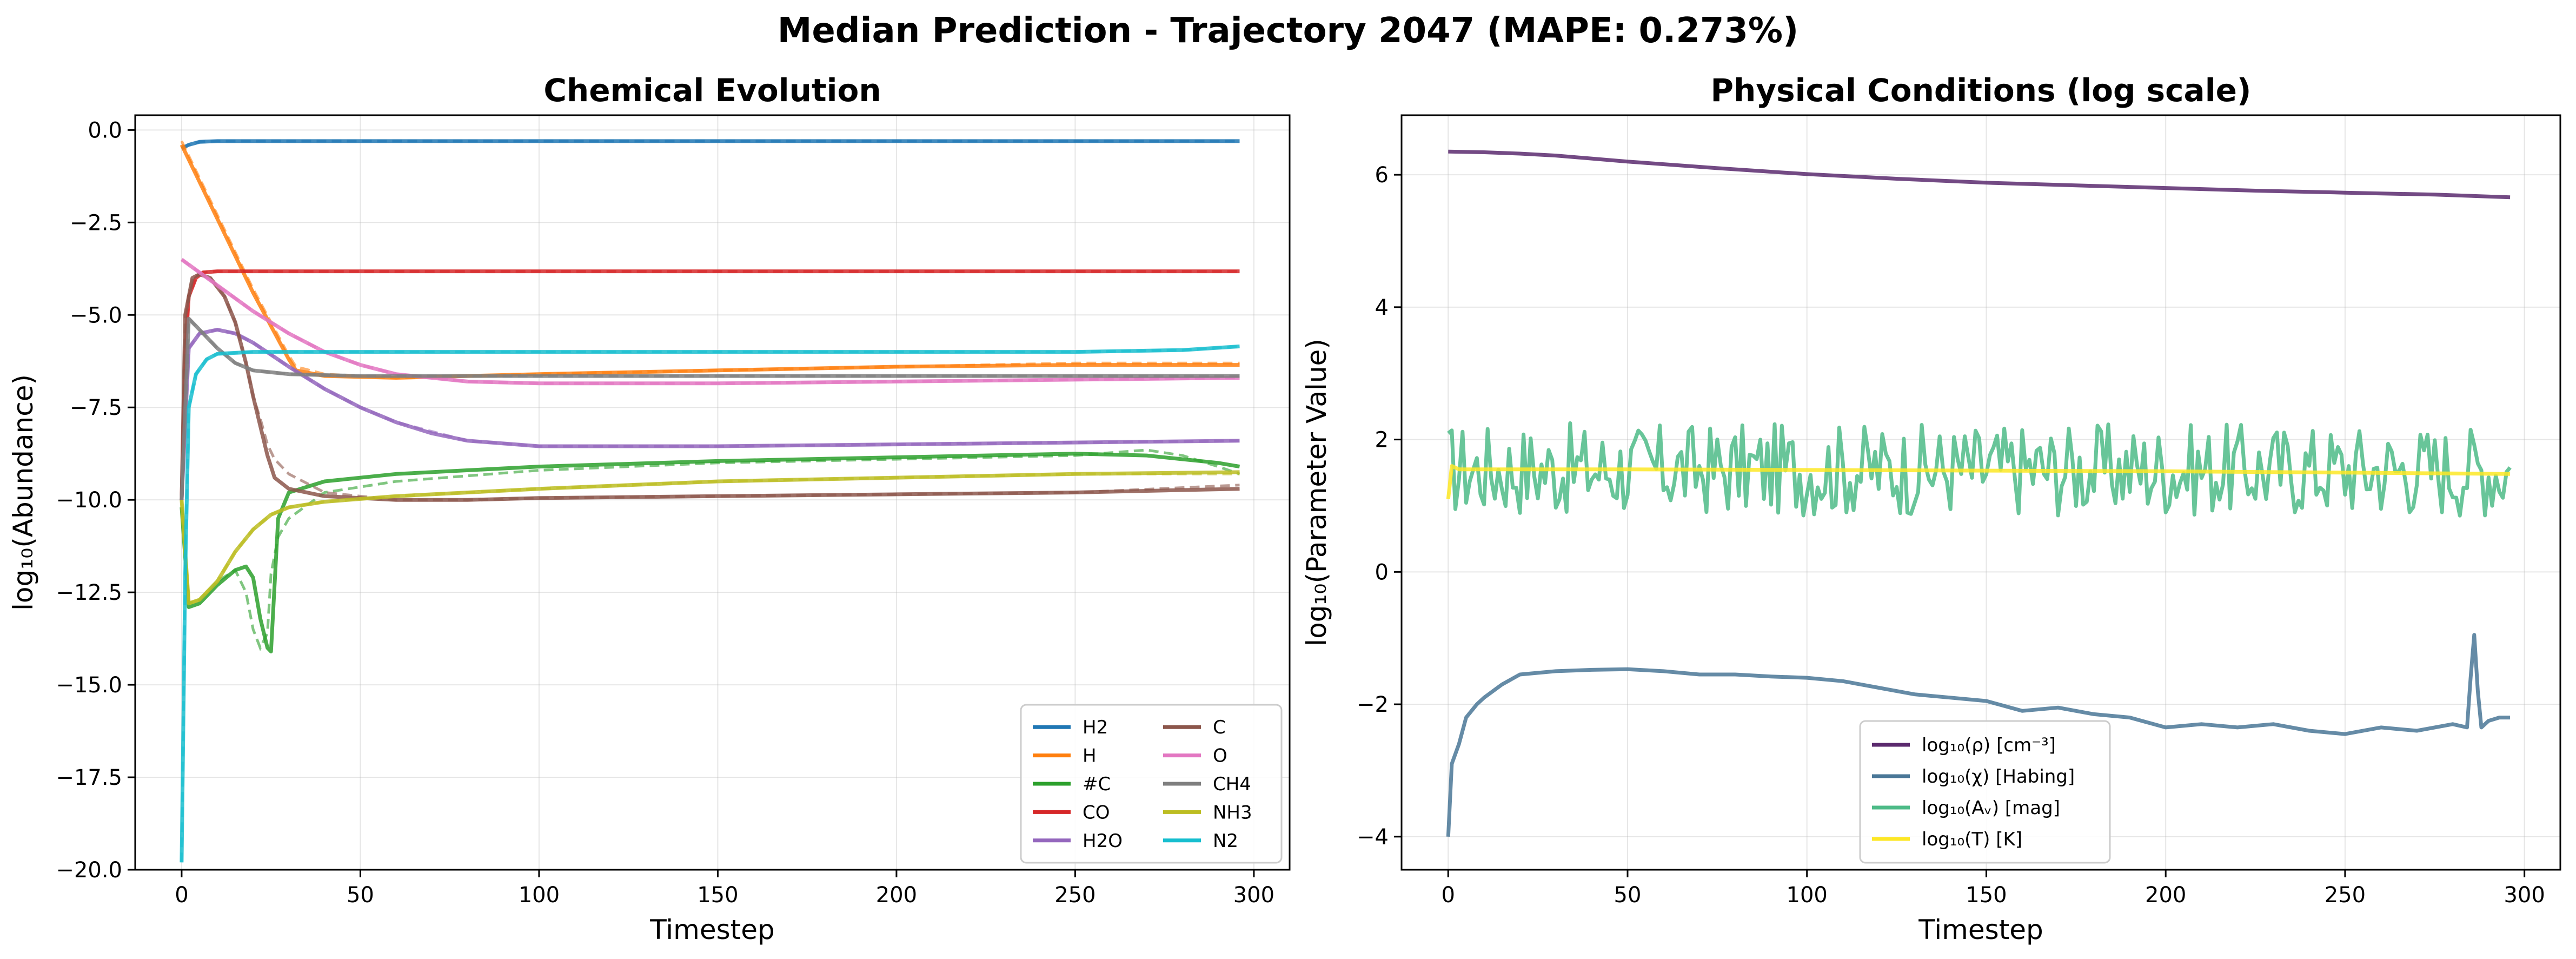 The height and width of the screenshot is (959, 2576). Describe the element at coordinates (1103, 841) in the screenshot. I see `legend-label: H2O` at that location.